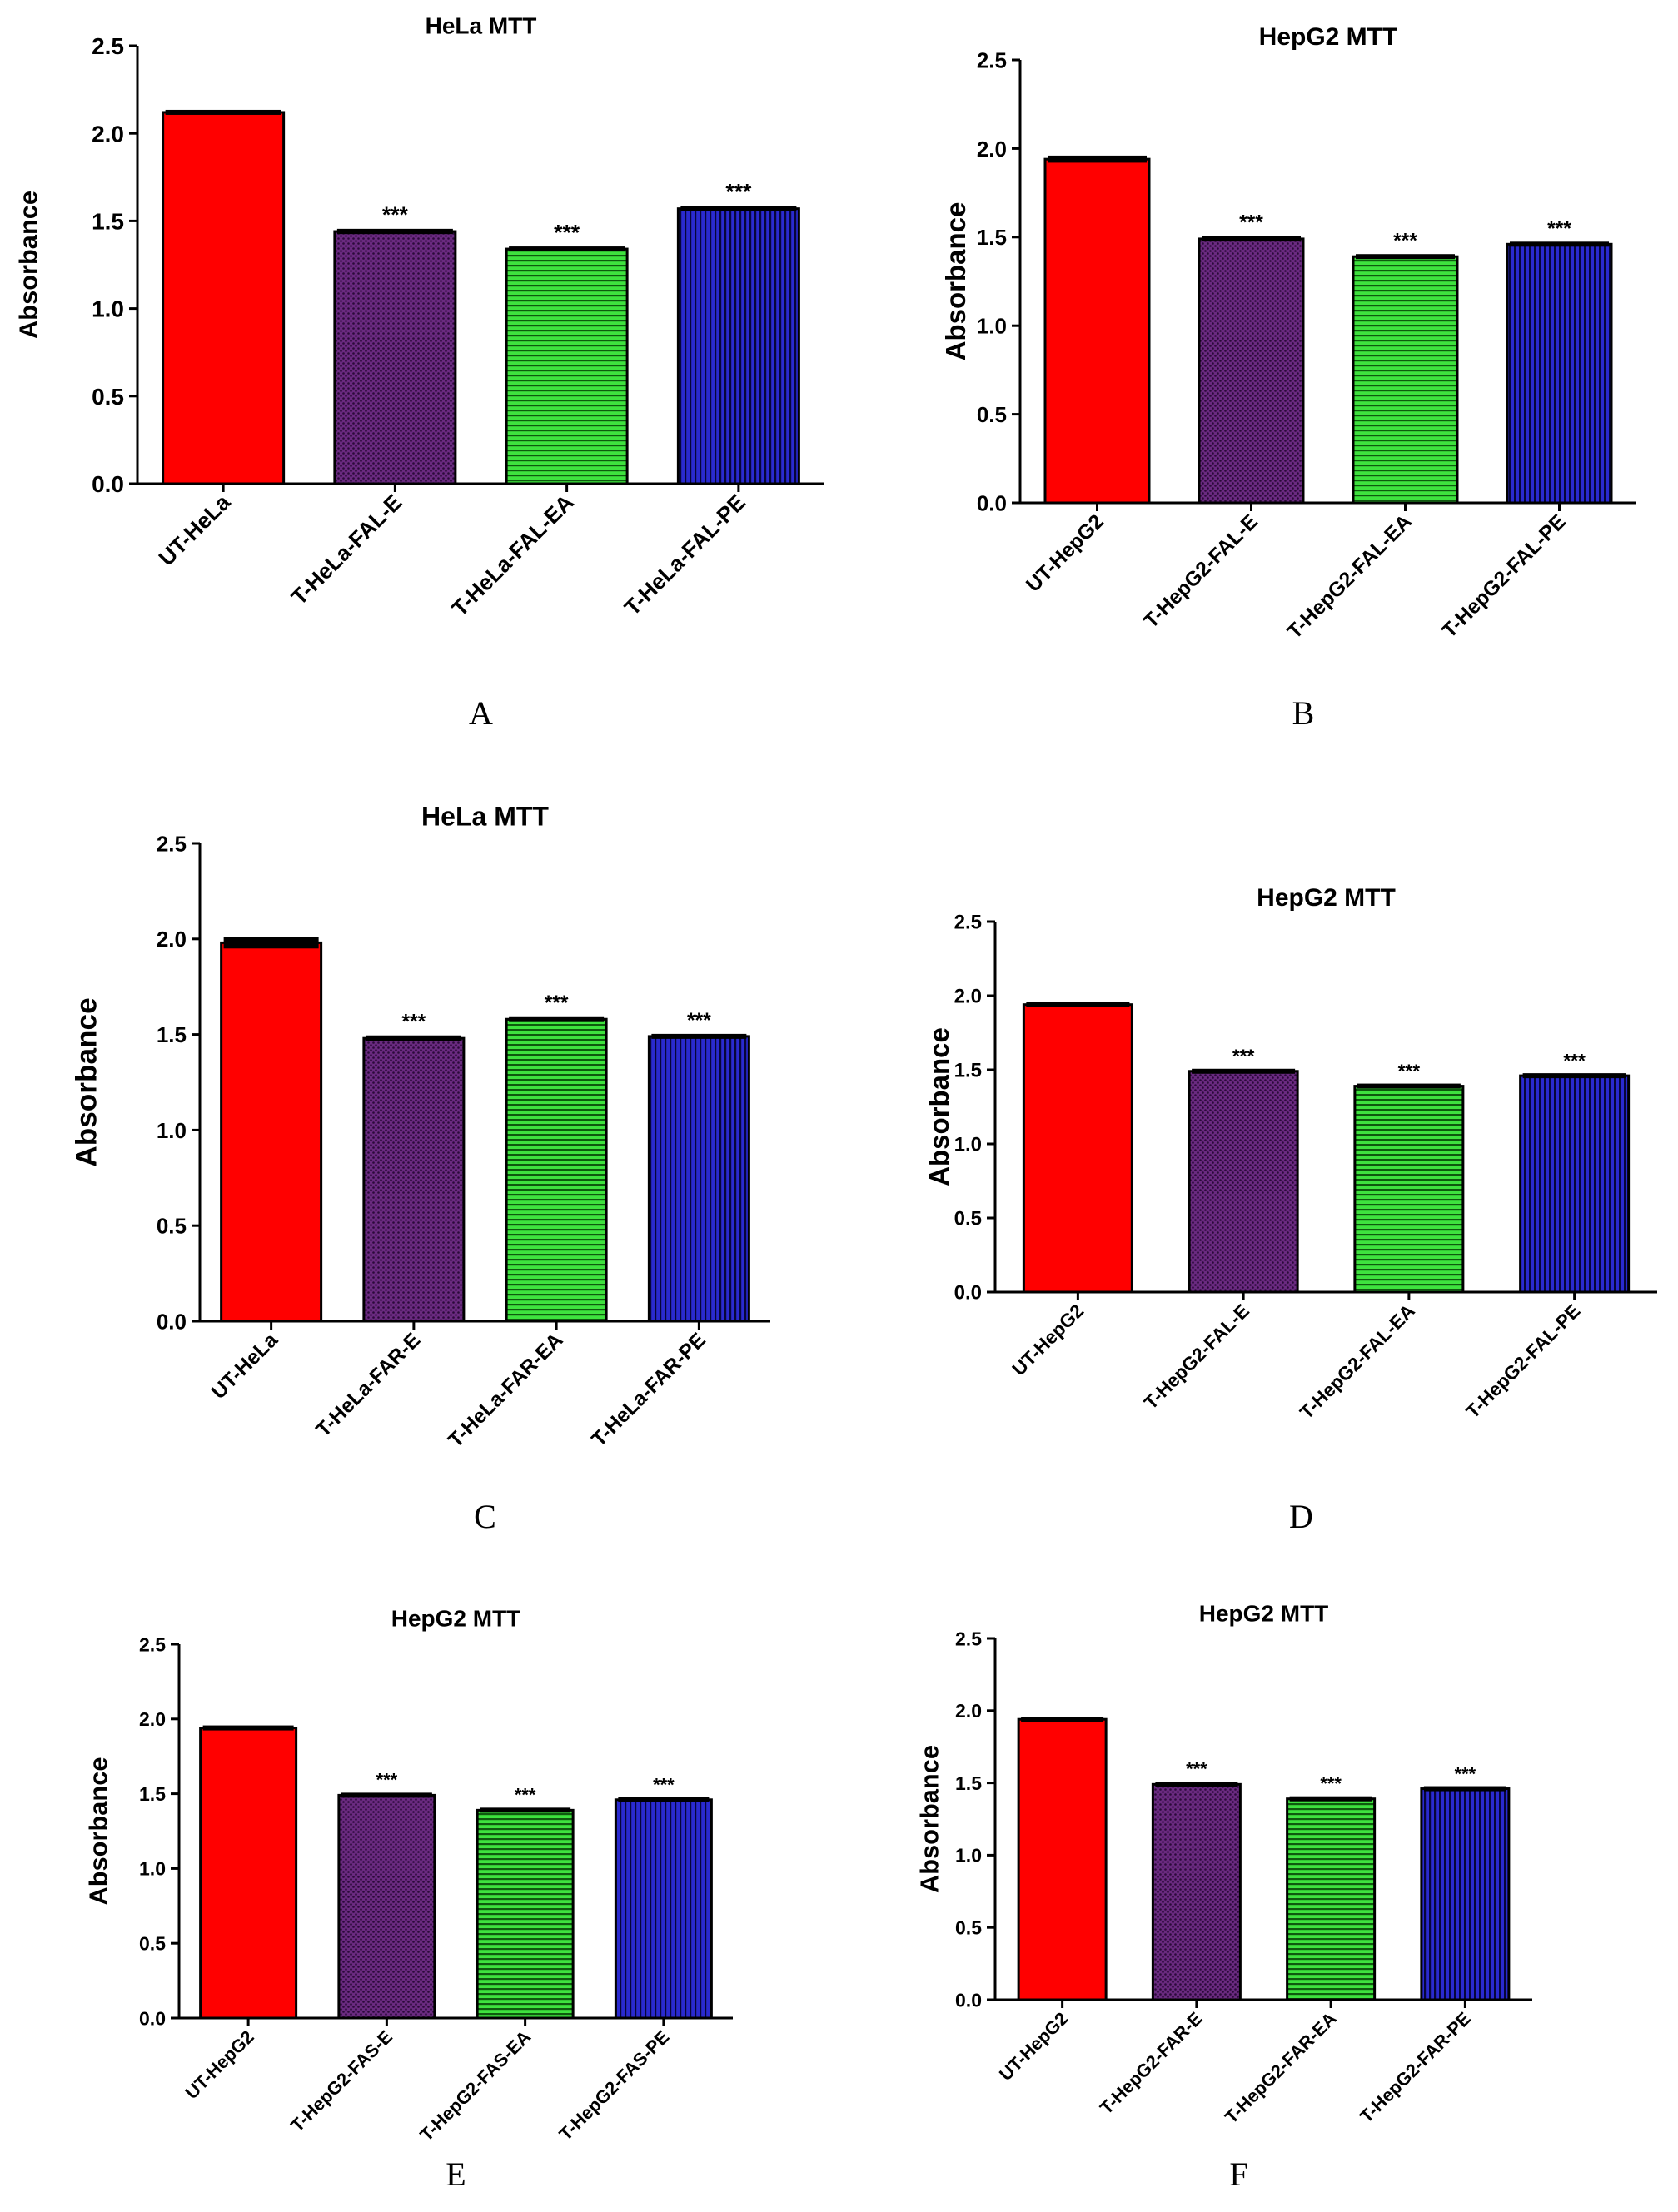 The image size is (1678, 2212). I want to click on x-tick-label: T-HeLa-FAR-E, so click(368, 1385).